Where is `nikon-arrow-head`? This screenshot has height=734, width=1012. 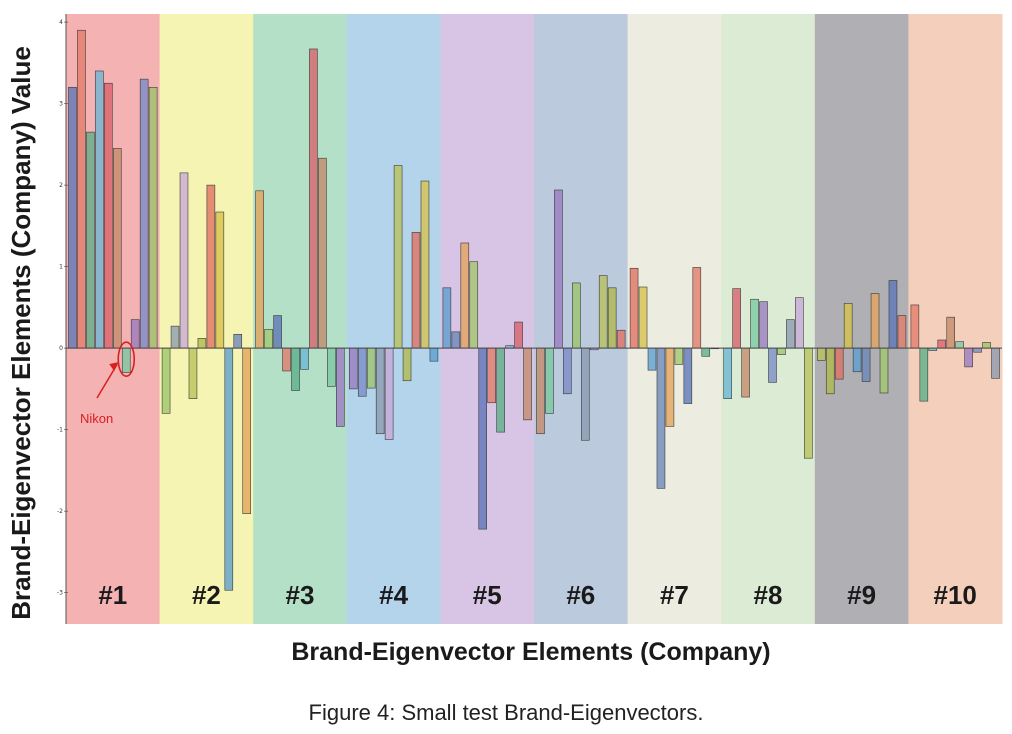 nikon-arrow-head is located at coordinates (114, 367).